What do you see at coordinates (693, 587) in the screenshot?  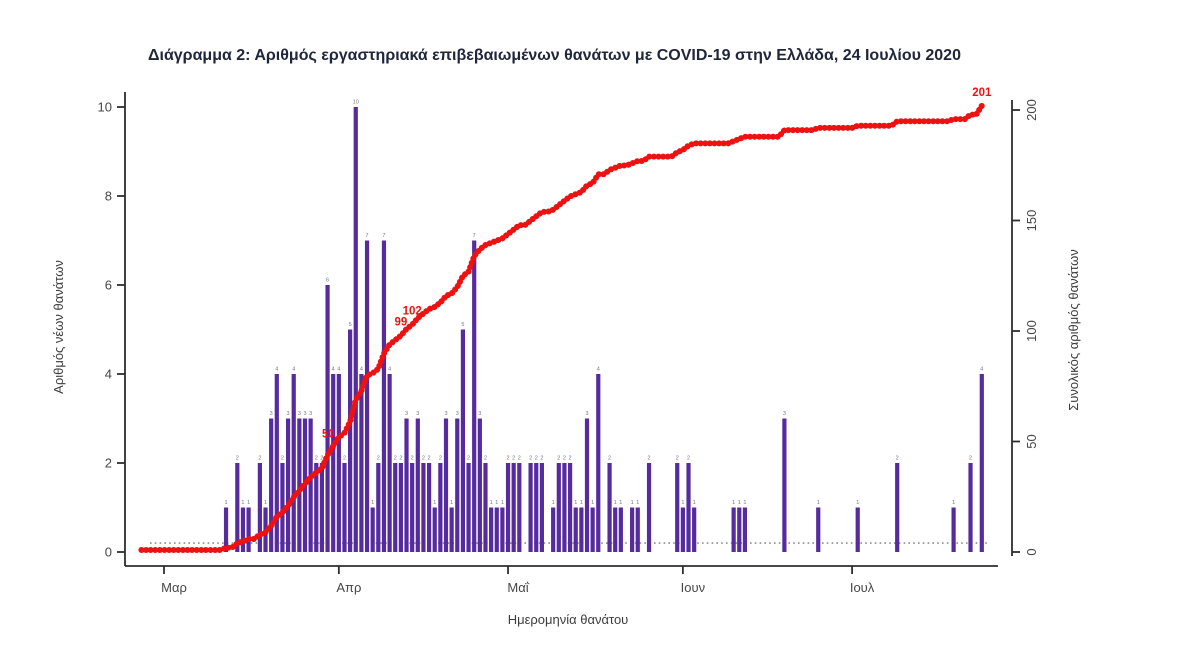 I see `x-axis-tick-label: Ιουν` at bounding box center [693, 587].